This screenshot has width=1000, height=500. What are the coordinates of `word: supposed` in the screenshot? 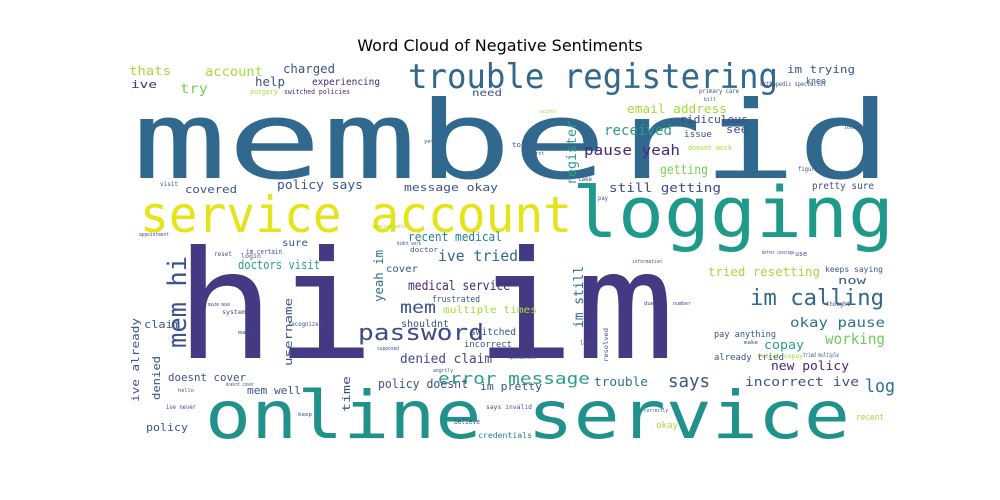 It's located at (388, 349).